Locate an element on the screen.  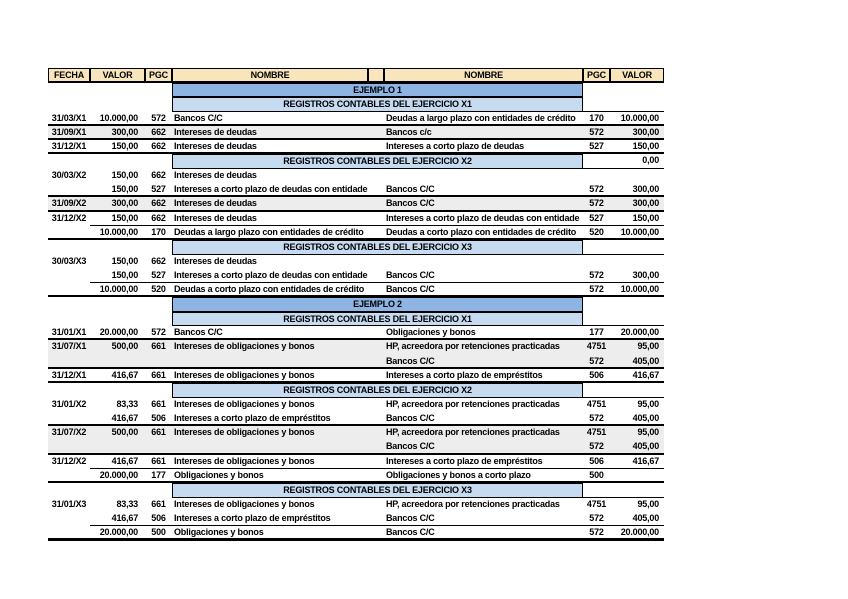
cell-fecha: 30/03/X2 is located at coordinates (69, 174).